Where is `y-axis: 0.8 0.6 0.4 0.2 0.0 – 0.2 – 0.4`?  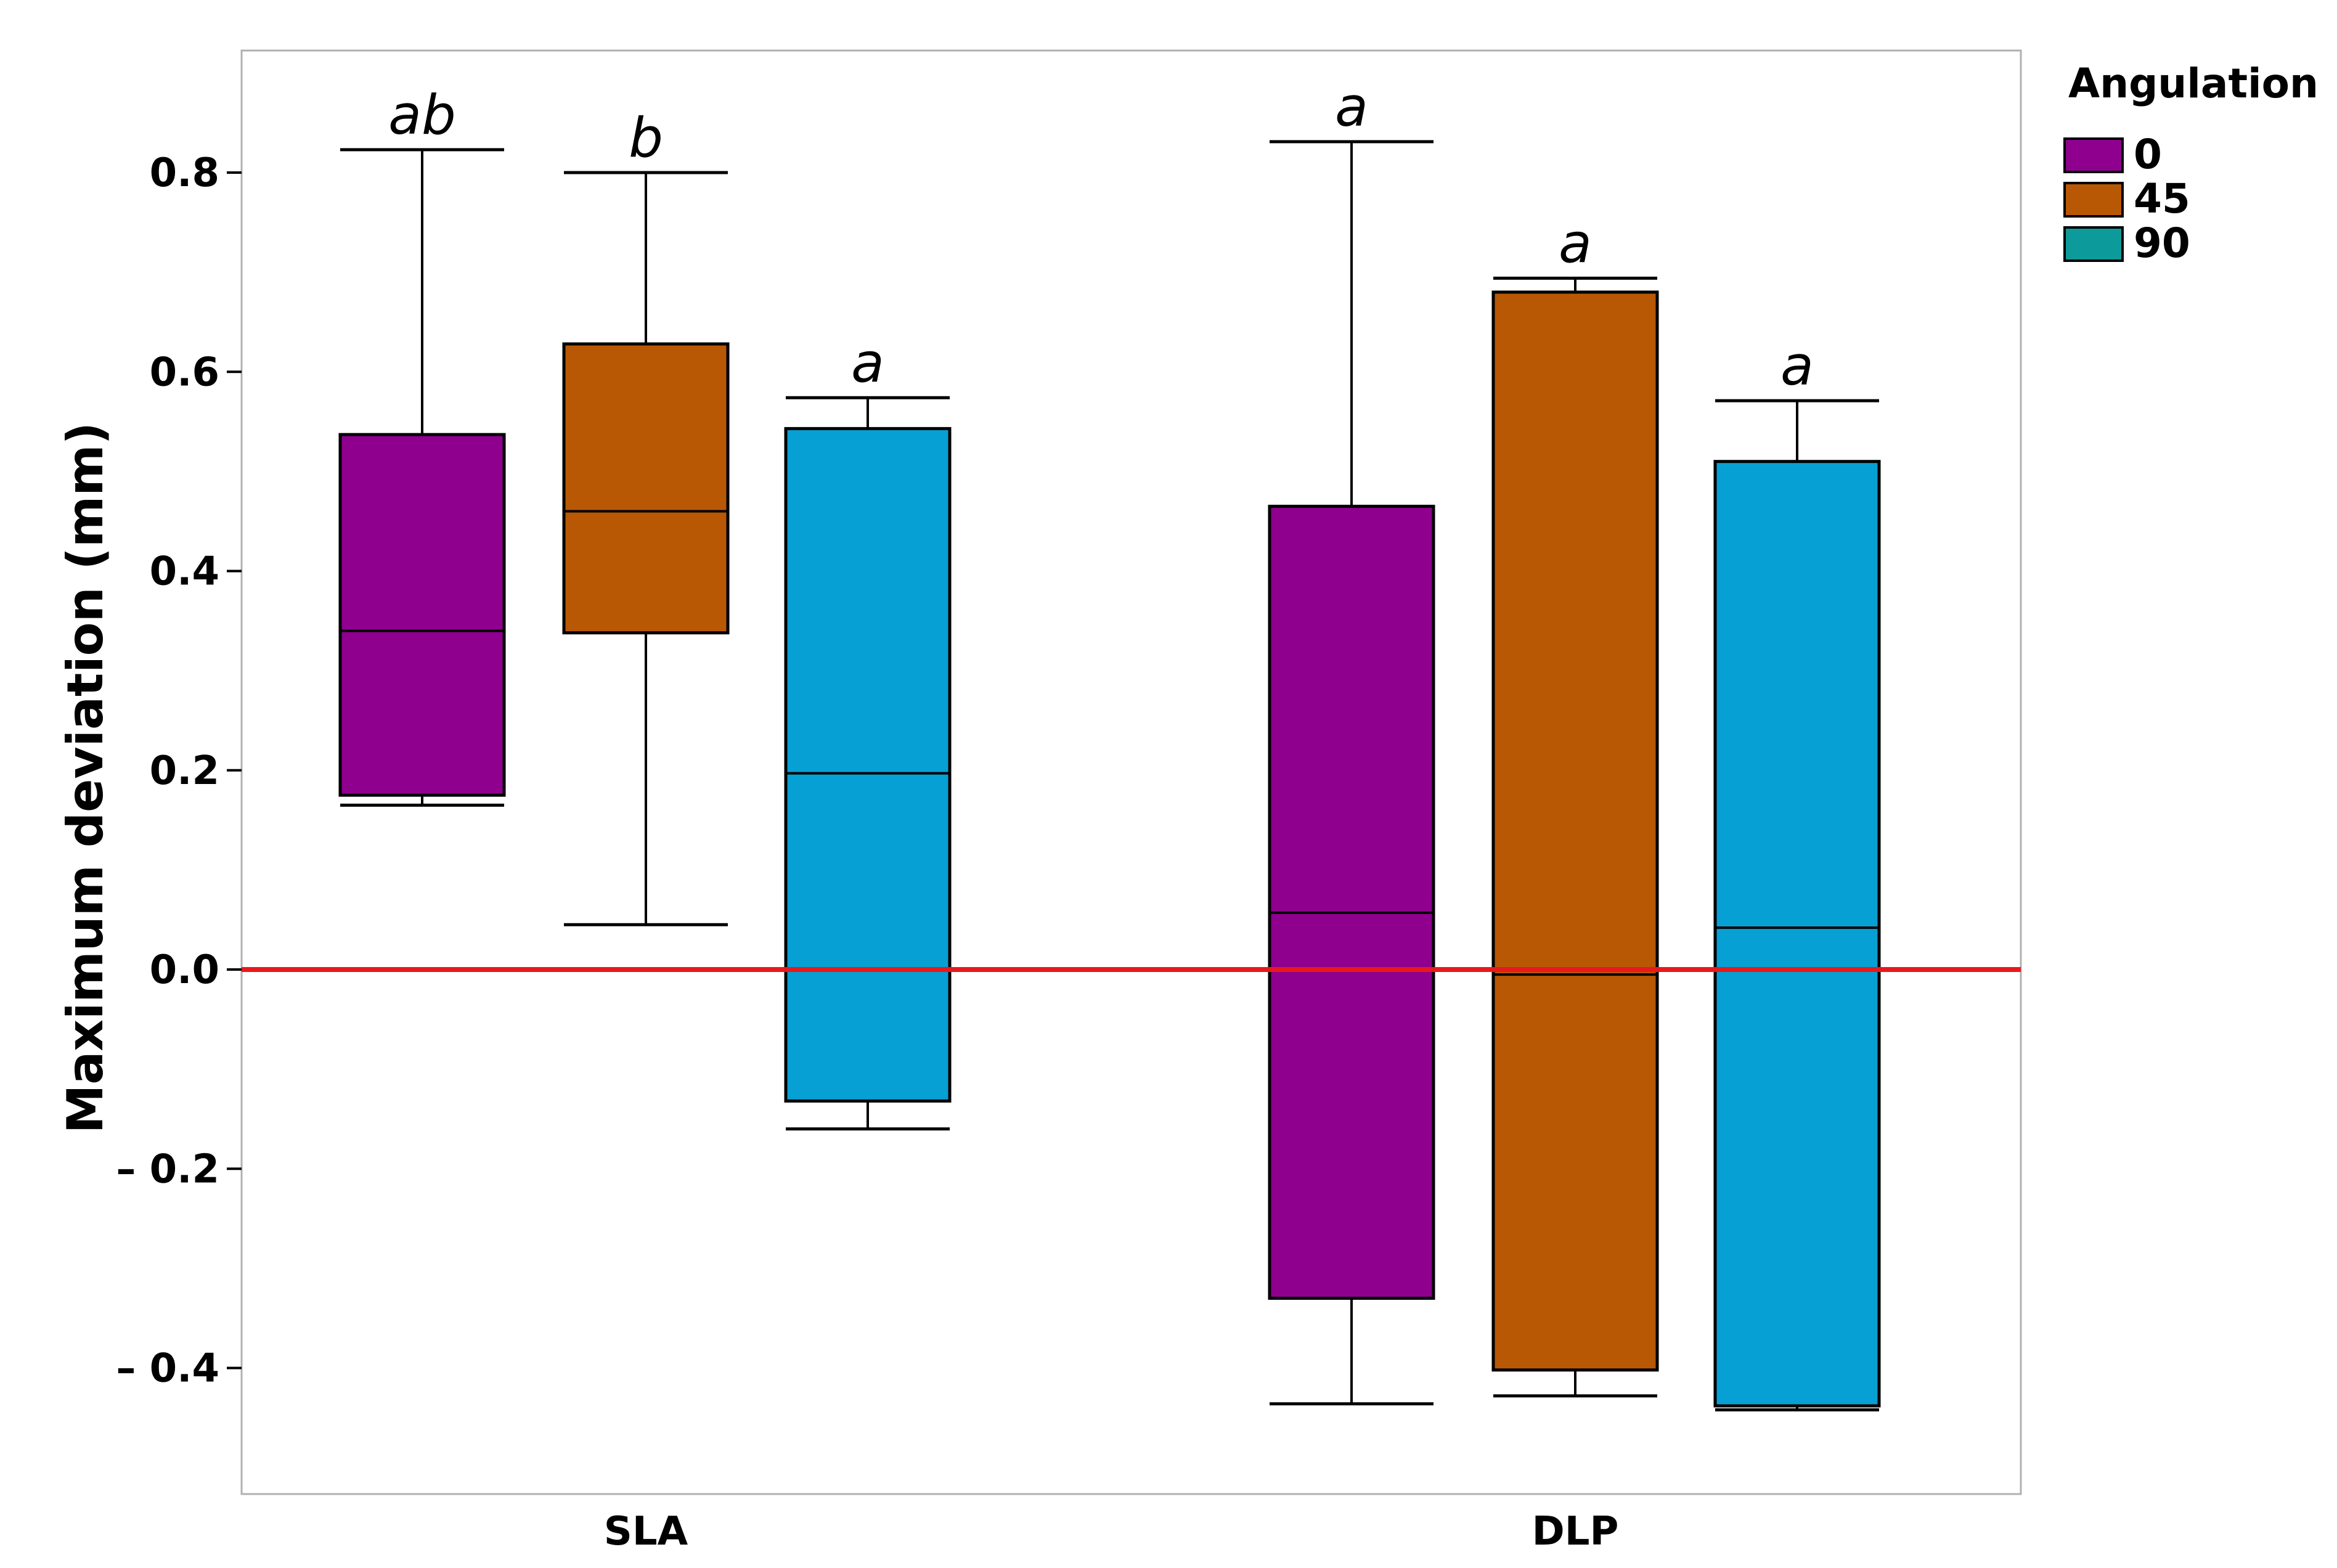 y-axis: 0.8 0.6 0.4 0.2 0.0 – 0.2 – 0.4 is located at coordinates (179, 771).